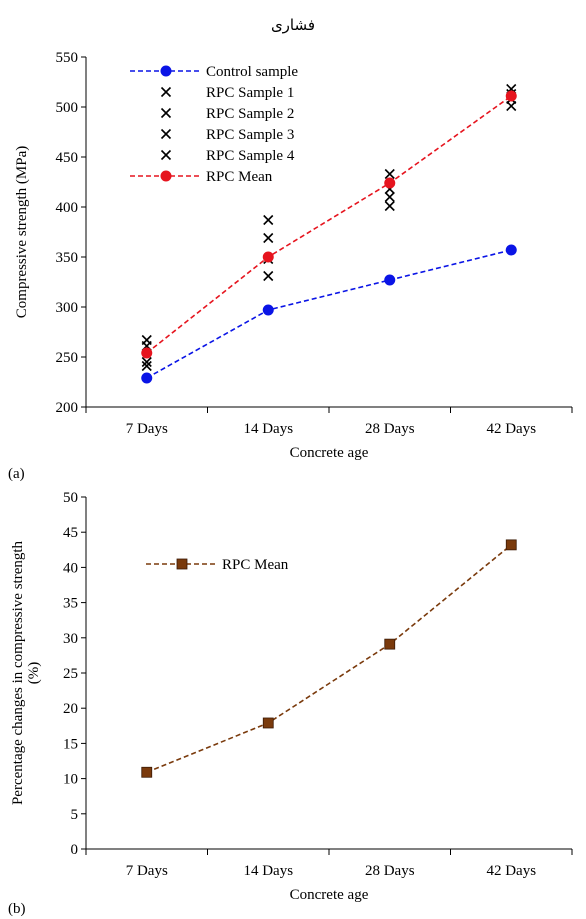 Image resolution: width=586 pixels, height=919 pixels. Describe the element at coordinates (75, 815) in the screenshot. I see `b-y-tick-label: 5` at that location.